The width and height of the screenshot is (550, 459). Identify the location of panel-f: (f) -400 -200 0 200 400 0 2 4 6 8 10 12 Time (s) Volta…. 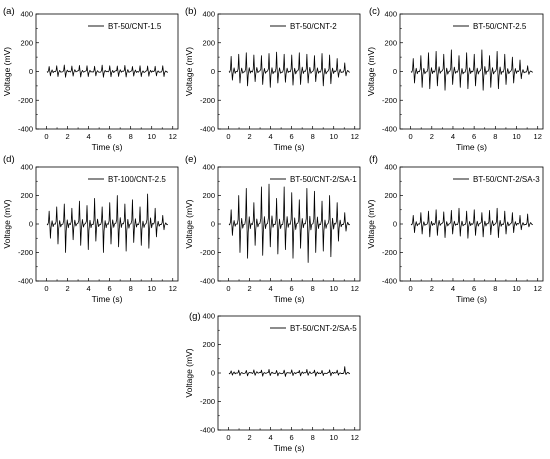
(455, 229).